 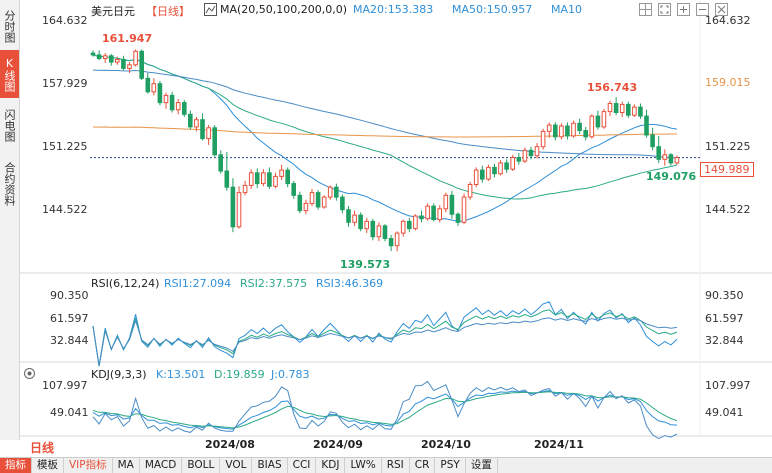 I want to click on indicator-tab-rsi: RSI, so click(x=396, y=465).